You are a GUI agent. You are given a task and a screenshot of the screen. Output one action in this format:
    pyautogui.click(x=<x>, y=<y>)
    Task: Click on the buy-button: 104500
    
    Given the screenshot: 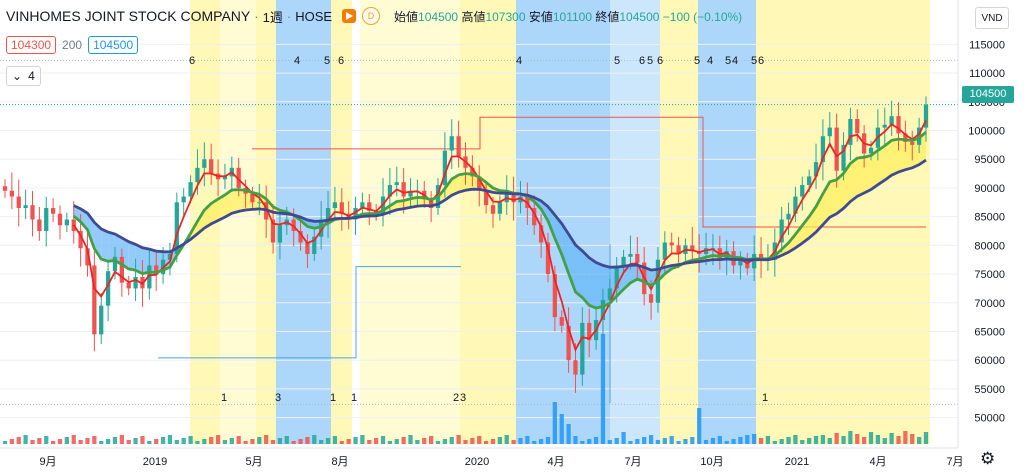 What is the action you would take?
    pyautogui.click(x=113, y=45)
    